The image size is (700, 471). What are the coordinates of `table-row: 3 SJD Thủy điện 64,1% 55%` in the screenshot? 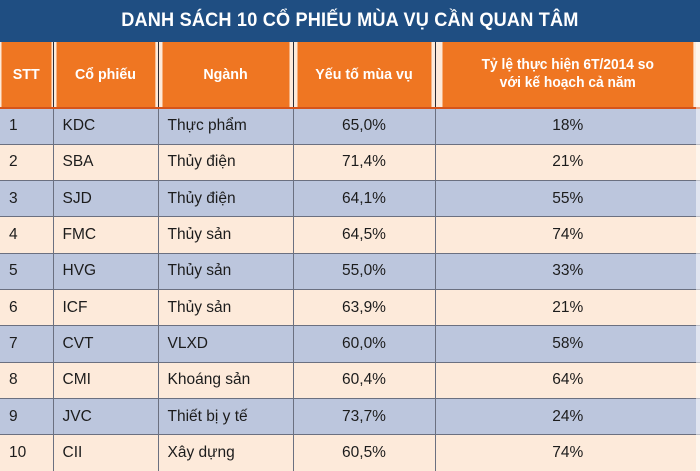 It's located at (350, 199).